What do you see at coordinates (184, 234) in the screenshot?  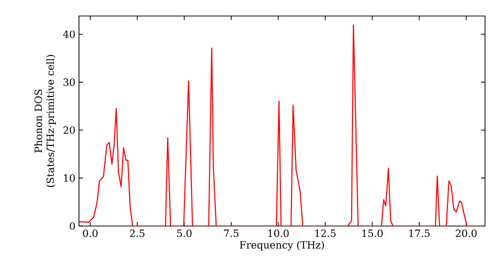 I see `x-tick-label: 5.0` at bounding box center [184, 234].